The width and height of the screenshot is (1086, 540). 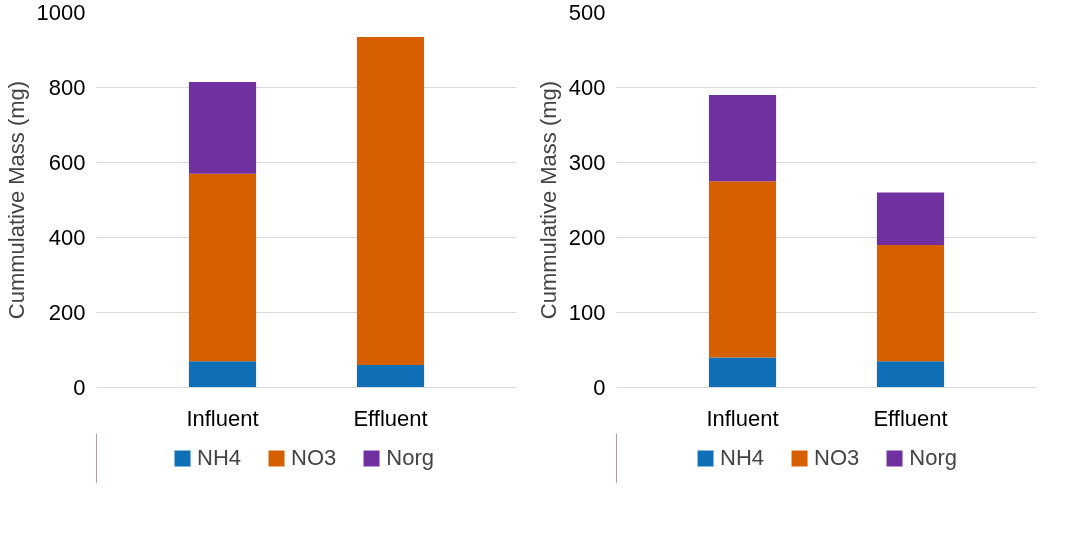 What do you see at coordinates (587, 312) in the screenshot?
I see `y-tick-label: 100` at bounding box center [587, 312].